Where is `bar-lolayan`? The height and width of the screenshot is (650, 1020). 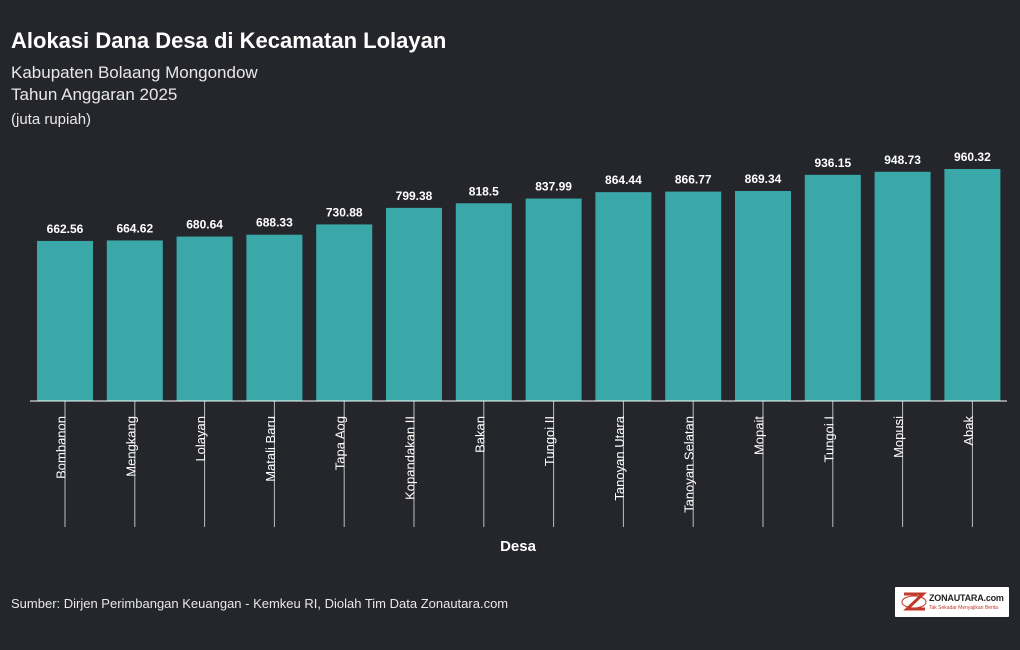
bar-lolayan is located at coordinates (204, 318).